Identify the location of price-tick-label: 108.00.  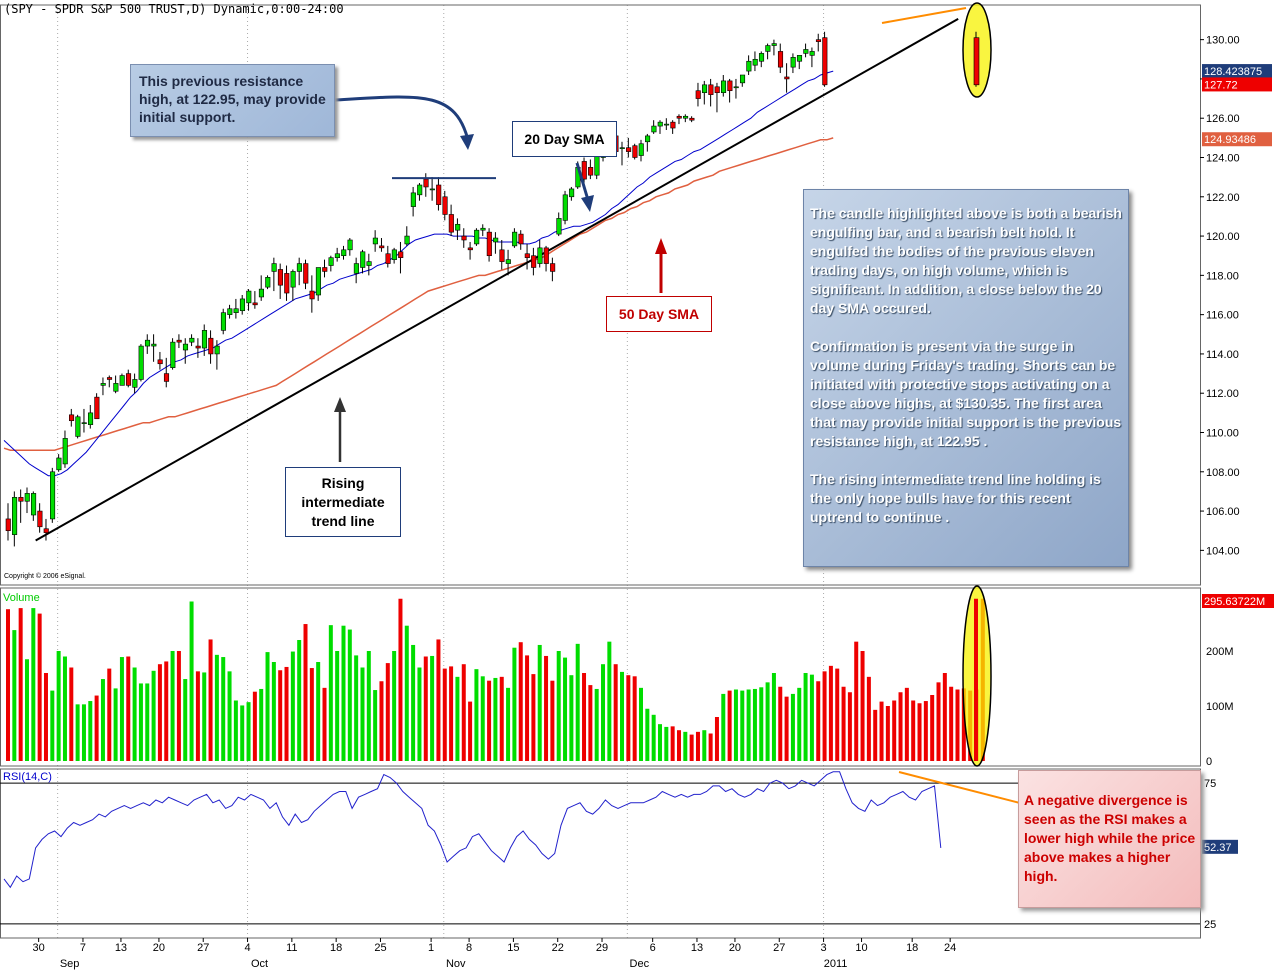
(1223, 473).